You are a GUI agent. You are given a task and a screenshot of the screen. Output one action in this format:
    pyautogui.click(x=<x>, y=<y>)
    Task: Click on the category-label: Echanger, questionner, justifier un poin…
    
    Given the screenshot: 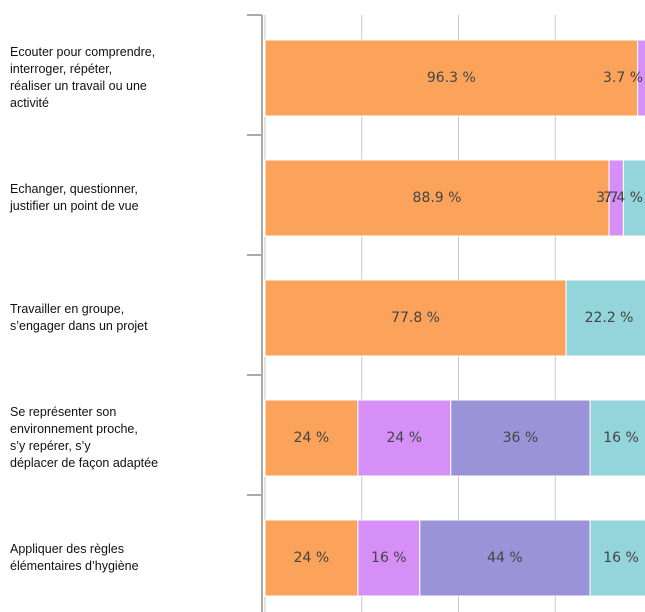 What is the action you would take?
    pyautogui.click(x=74, y=197)
    